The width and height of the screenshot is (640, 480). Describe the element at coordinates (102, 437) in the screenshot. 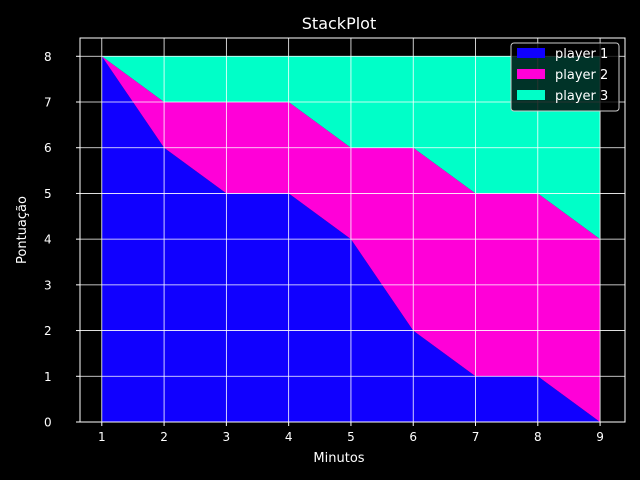

I see `x-tick-label: 1` at that location.